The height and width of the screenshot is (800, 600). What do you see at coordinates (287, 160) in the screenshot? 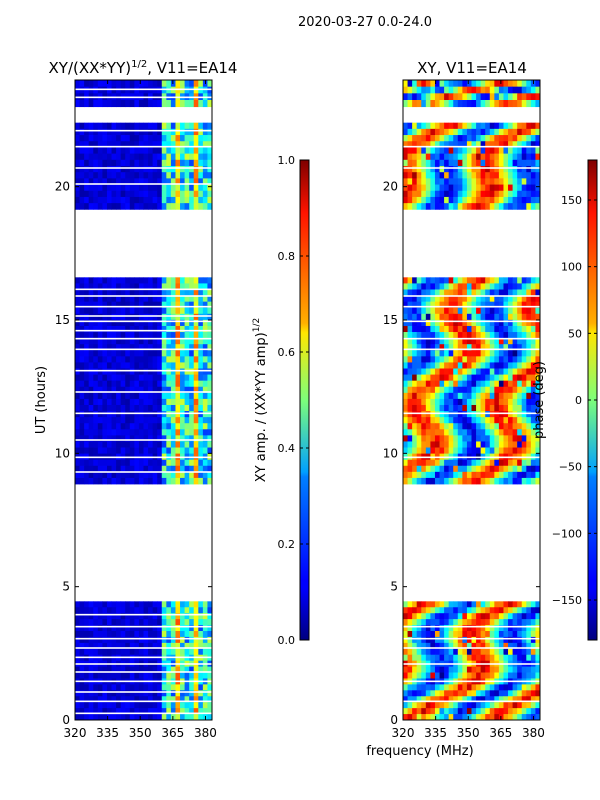
I see `colorbar-tick-label: 1.0` at bounding box center [287, 160].